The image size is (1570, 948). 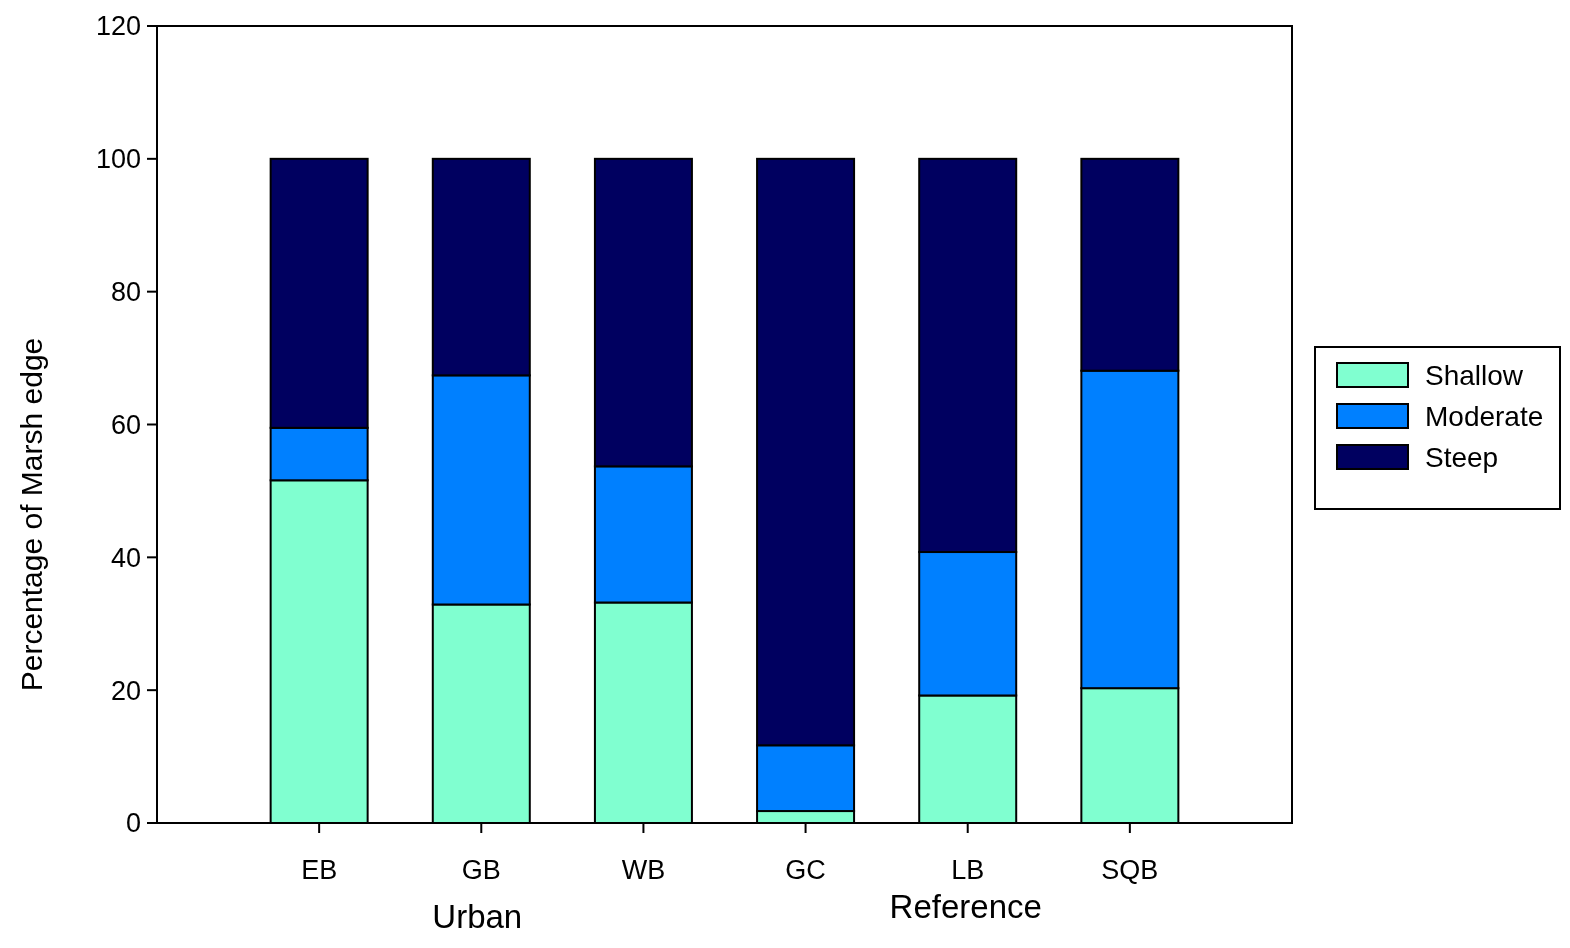 What do you see at coordinates (125, 424) in the screenshot?
I see `y-tick-label: 60` at bounding box center [125, 424].